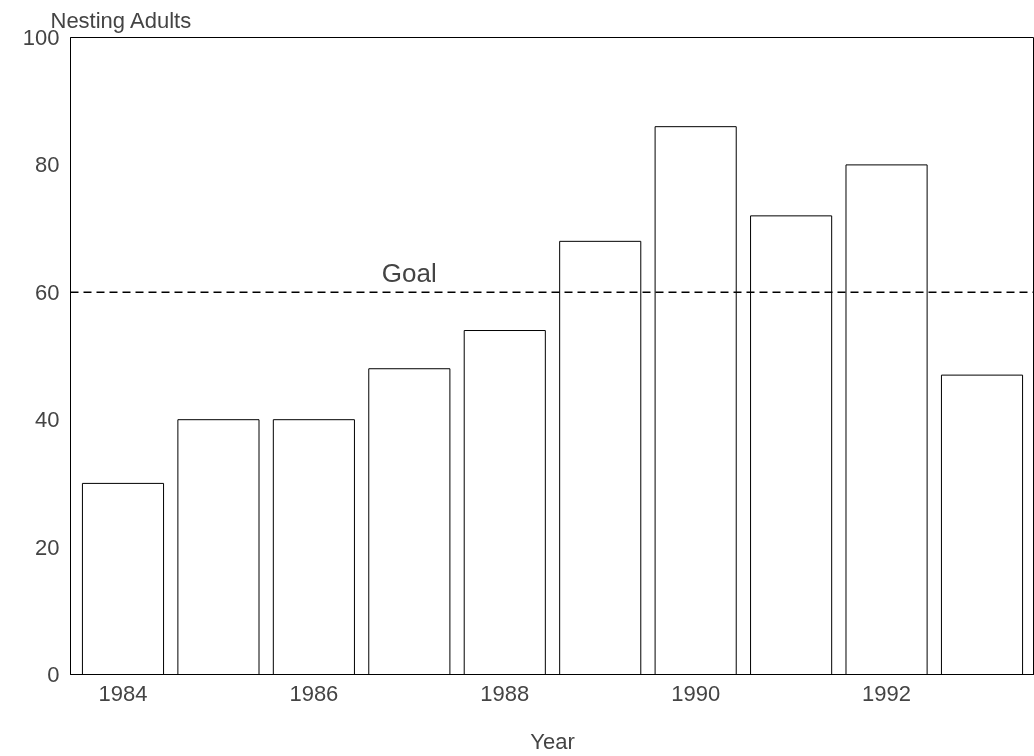  Describe the element at coordinates (505, 693) in the screenshot. I see `x-tick-label: 1988` at that location.